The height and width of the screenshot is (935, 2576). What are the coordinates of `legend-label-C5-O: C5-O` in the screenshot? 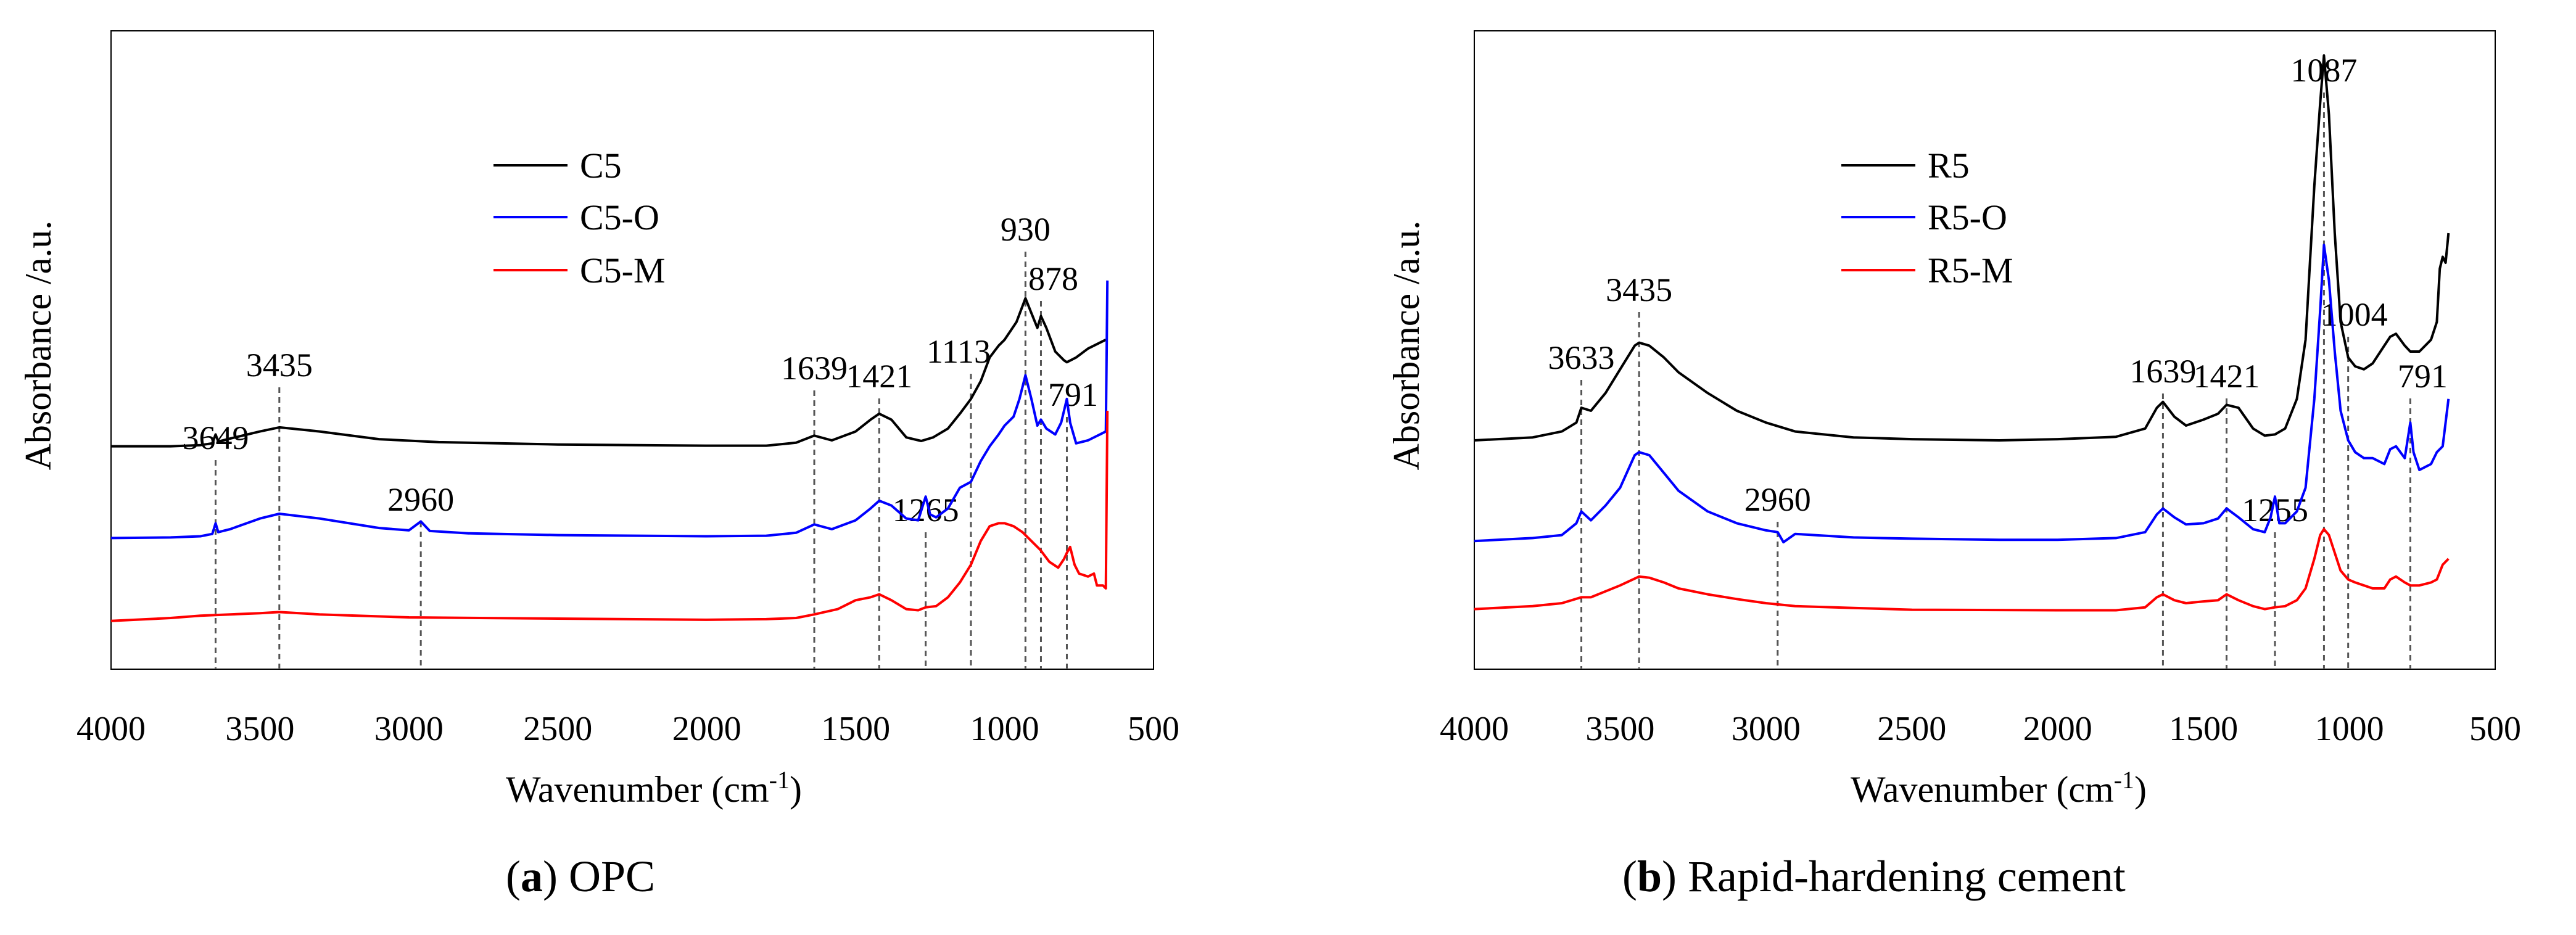 It's located at (619, 217).